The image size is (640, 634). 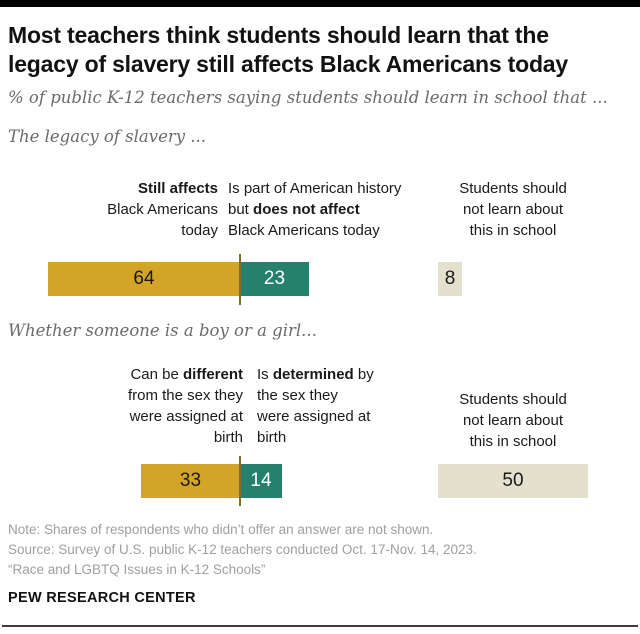 What do you see at coordinates (304, 230) in the screenshot?
I see `section1-category2-line3: Black Americans today` at bounding box center [304, 230].